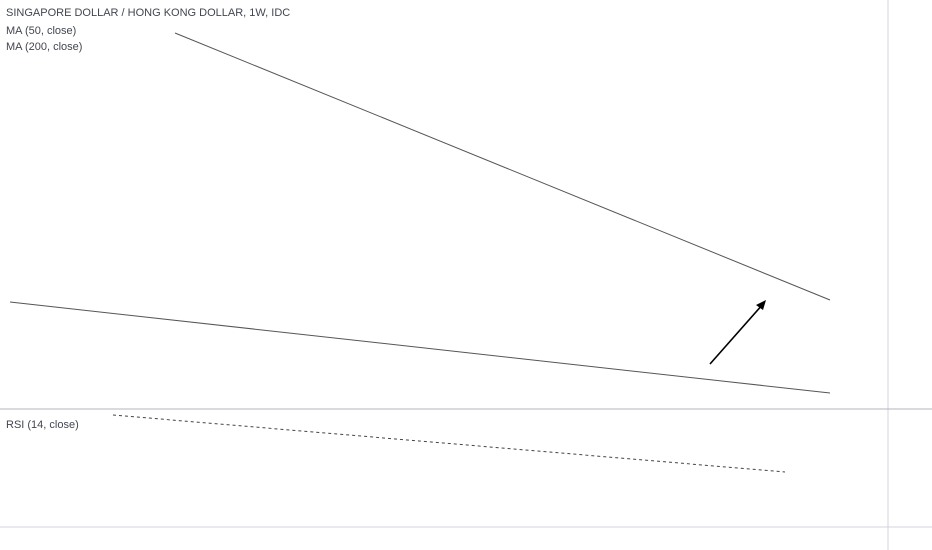 This screenshot has width=932, height=550. I want to click on arrow, so click(736, 334).